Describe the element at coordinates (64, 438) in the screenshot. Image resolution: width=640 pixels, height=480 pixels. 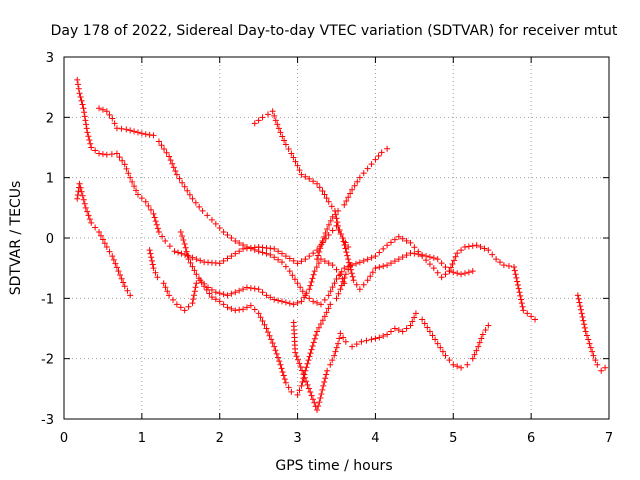
I see `x-tick-label: 0` at that location.